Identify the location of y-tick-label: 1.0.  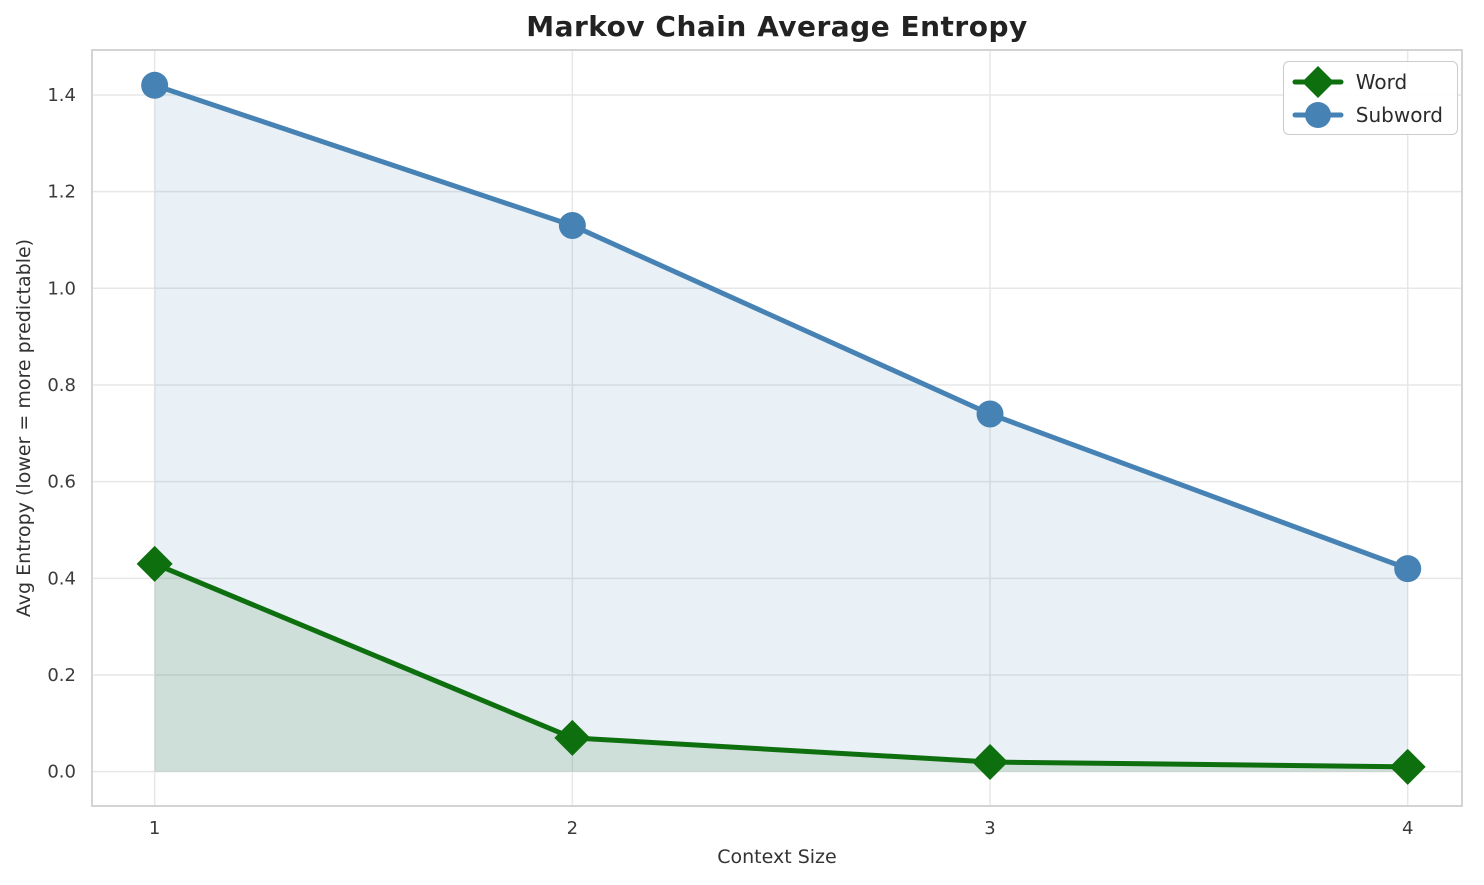
(61, 288).